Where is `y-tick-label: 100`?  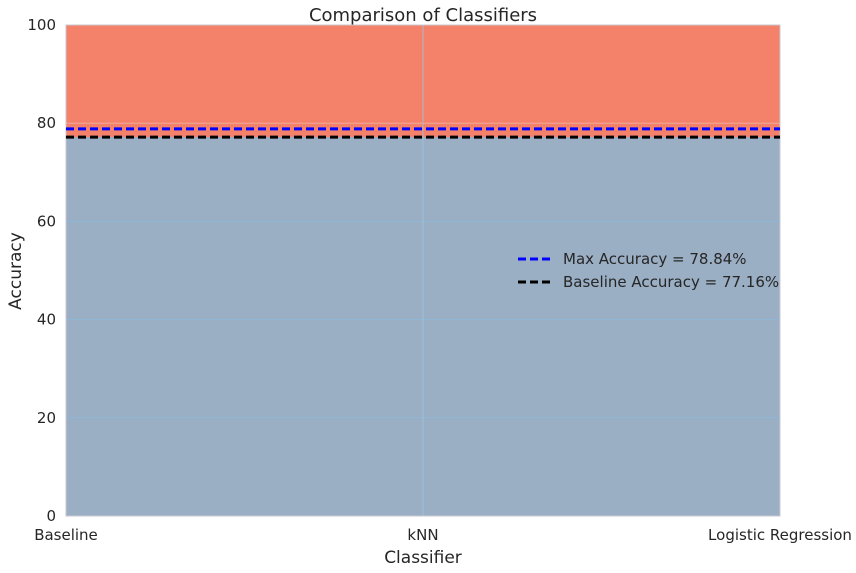
y-tick-label: 100 is located at coordinates (41, 25).